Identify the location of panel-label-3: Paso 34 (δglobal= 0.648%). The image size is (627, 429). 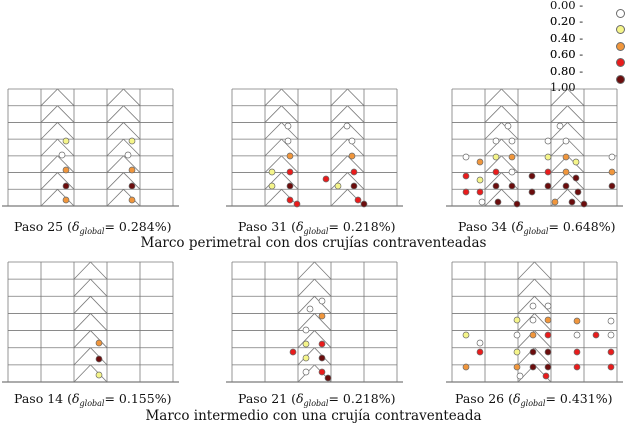
(537, 227).